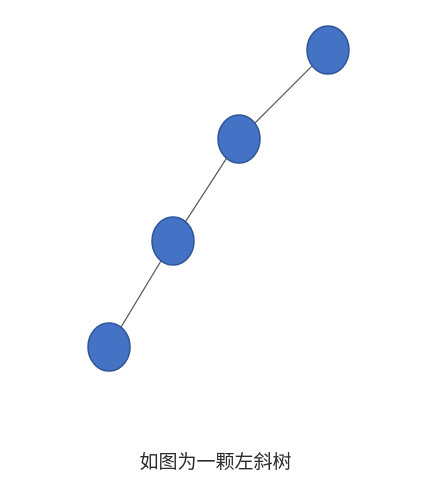 The width and height of the screenshot is (431, 490). Describe the element at coordinates (215, 462) in the screenshot. I see `caption: 如图为一颗左斜树` at that location.